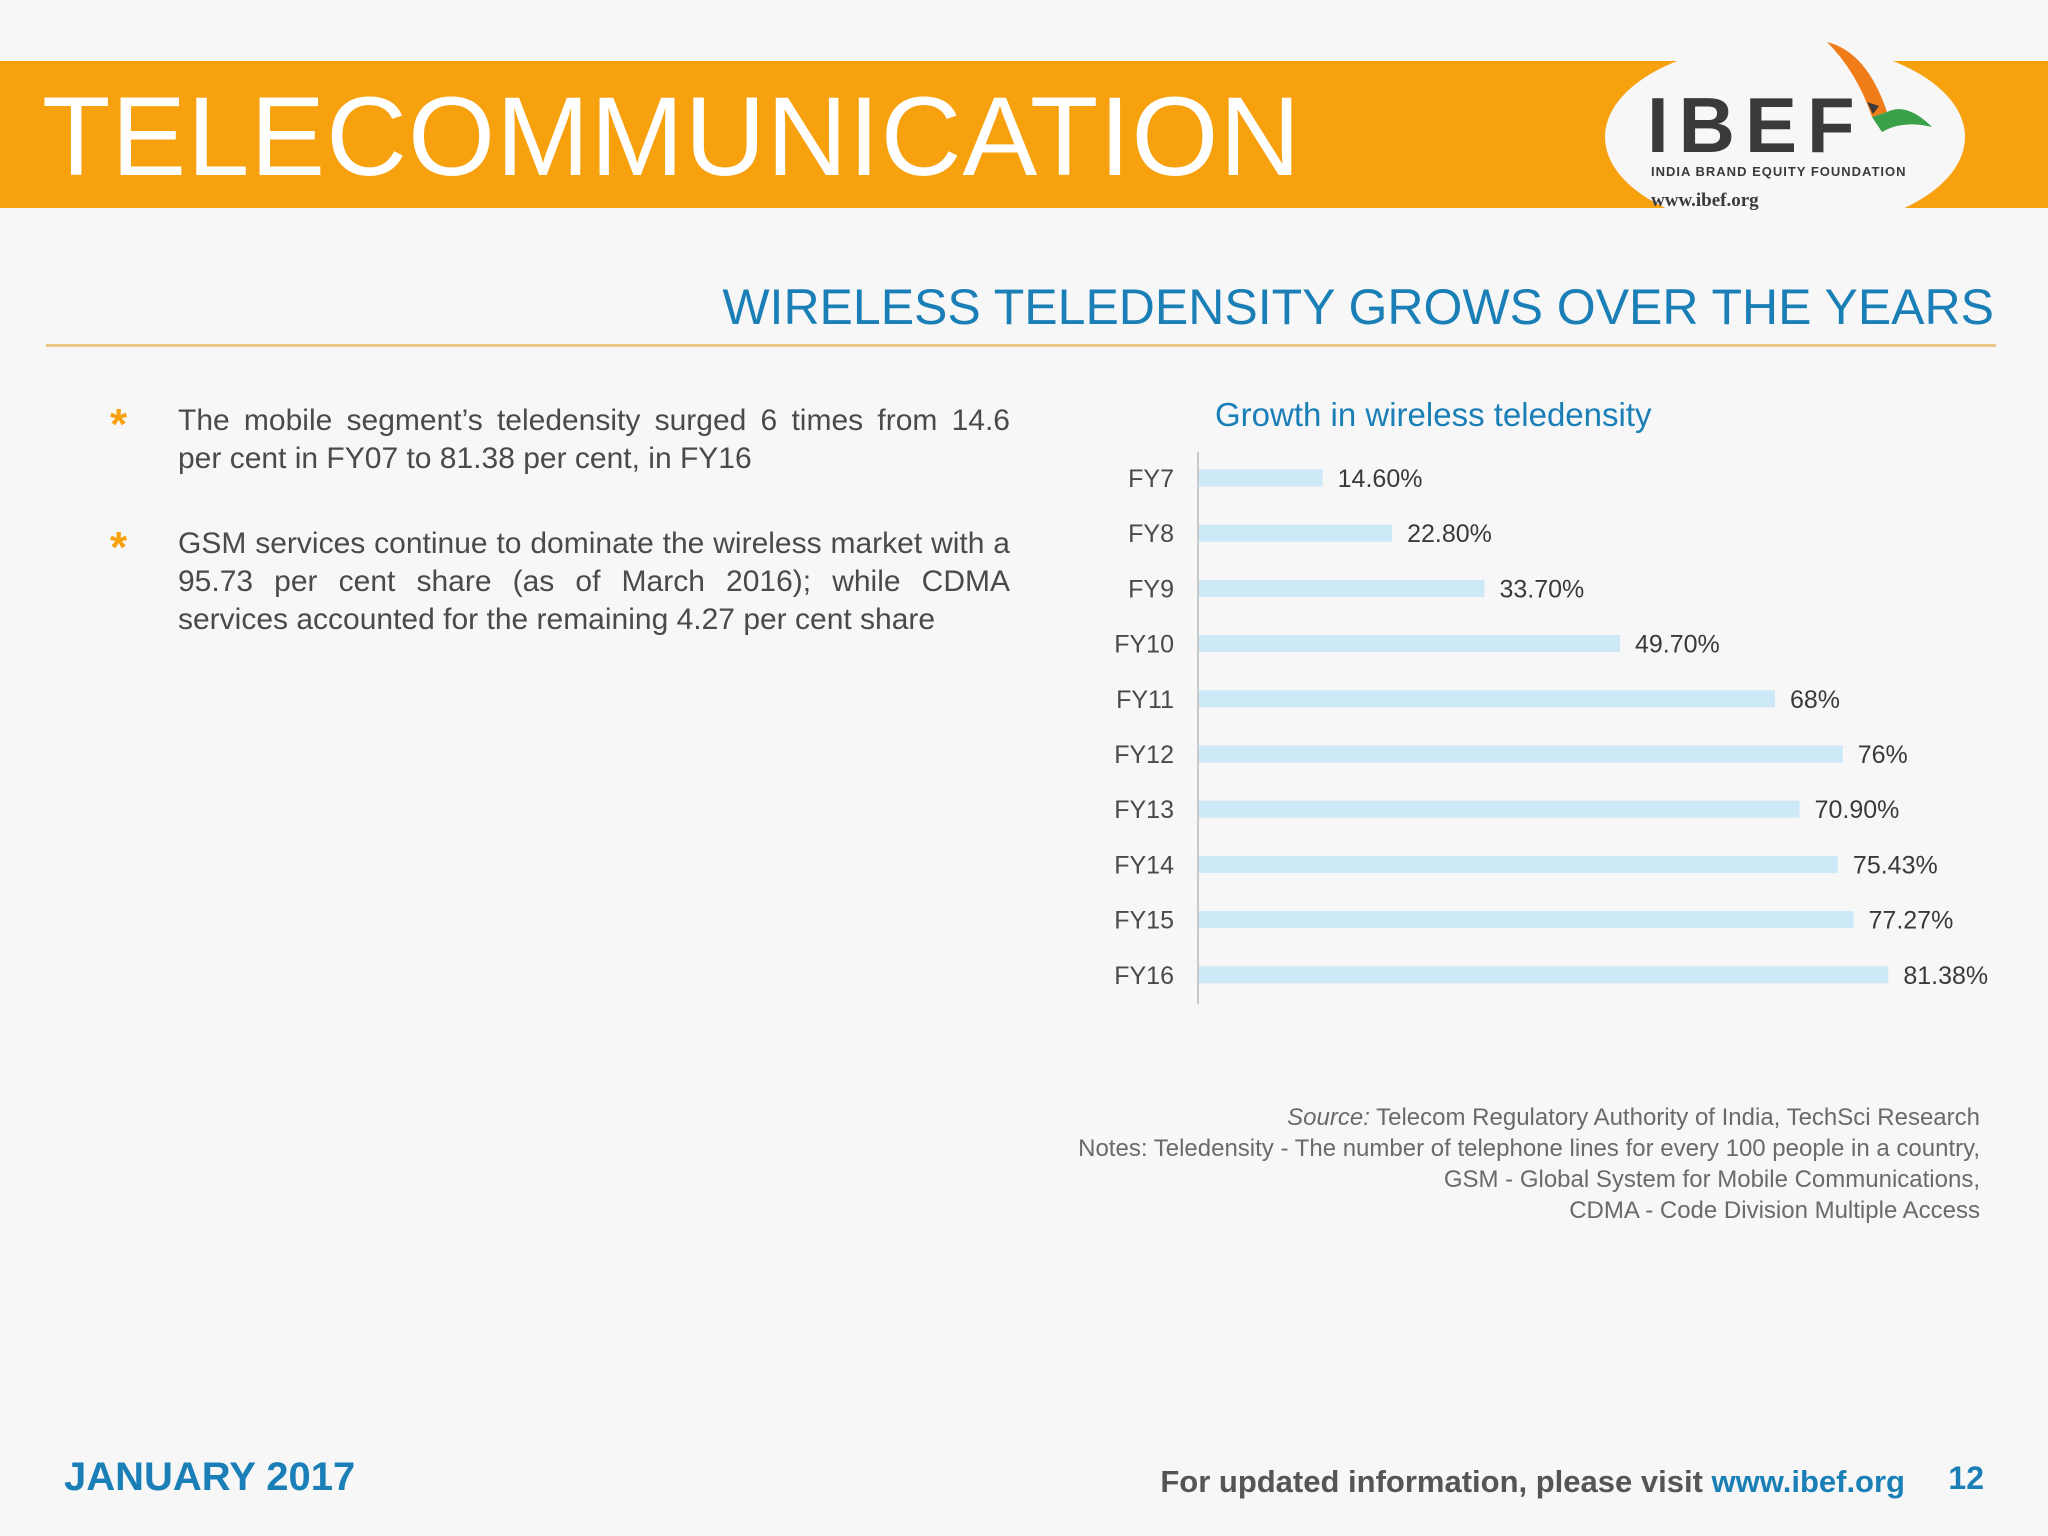  I want to click on category-label: FY9, so click(1151, 589).